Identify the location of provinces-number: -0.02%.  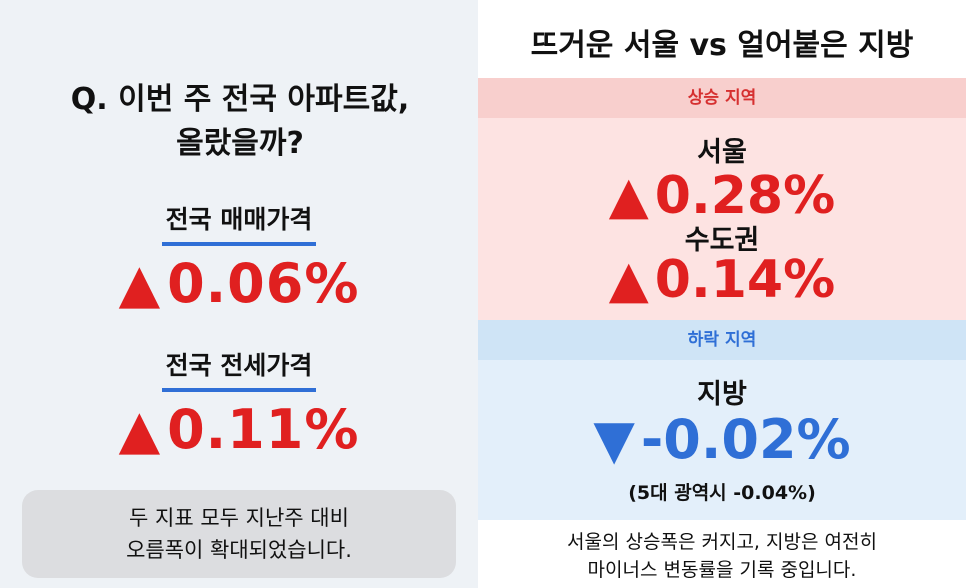
(745, 439).